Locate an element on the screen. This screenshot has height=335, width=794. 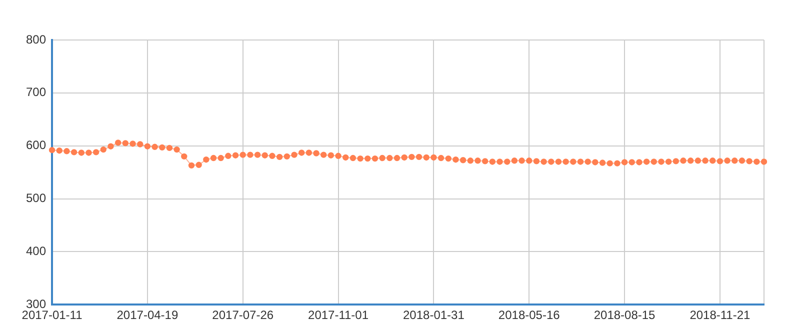
y-tick-label: 500 is located at coordinates (36, 198).